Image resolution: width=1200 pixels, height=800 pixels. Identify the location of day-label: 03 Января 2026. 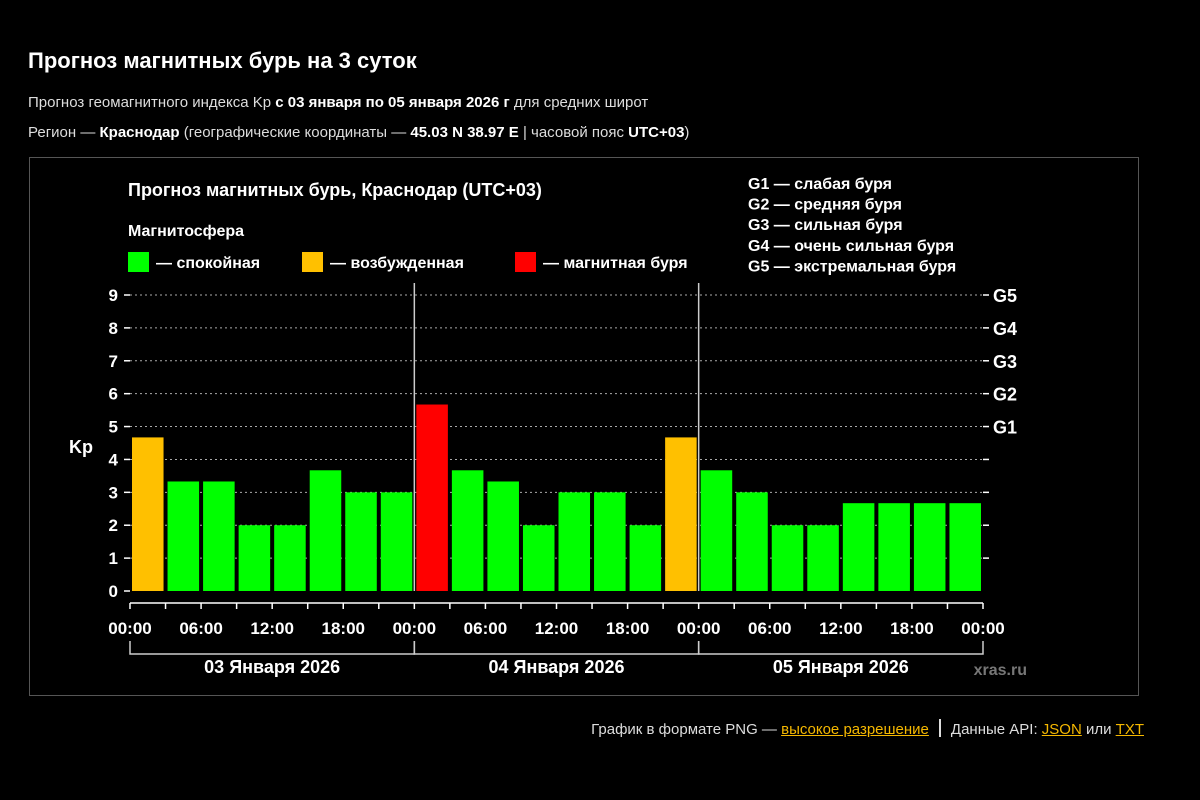
(272, 667).